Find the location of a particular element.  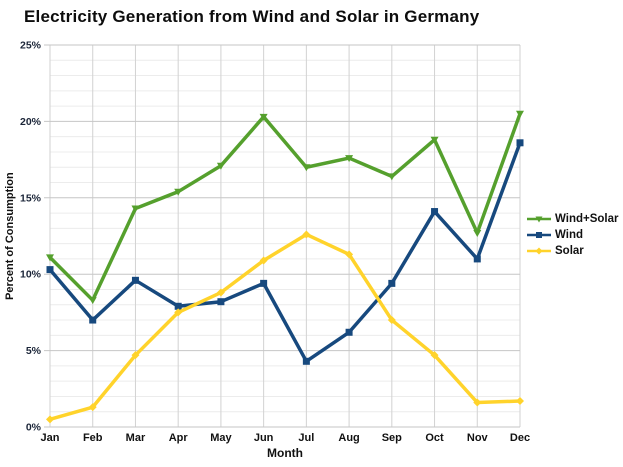

y-tick-label: 10% is located at coordinates (31, 275).